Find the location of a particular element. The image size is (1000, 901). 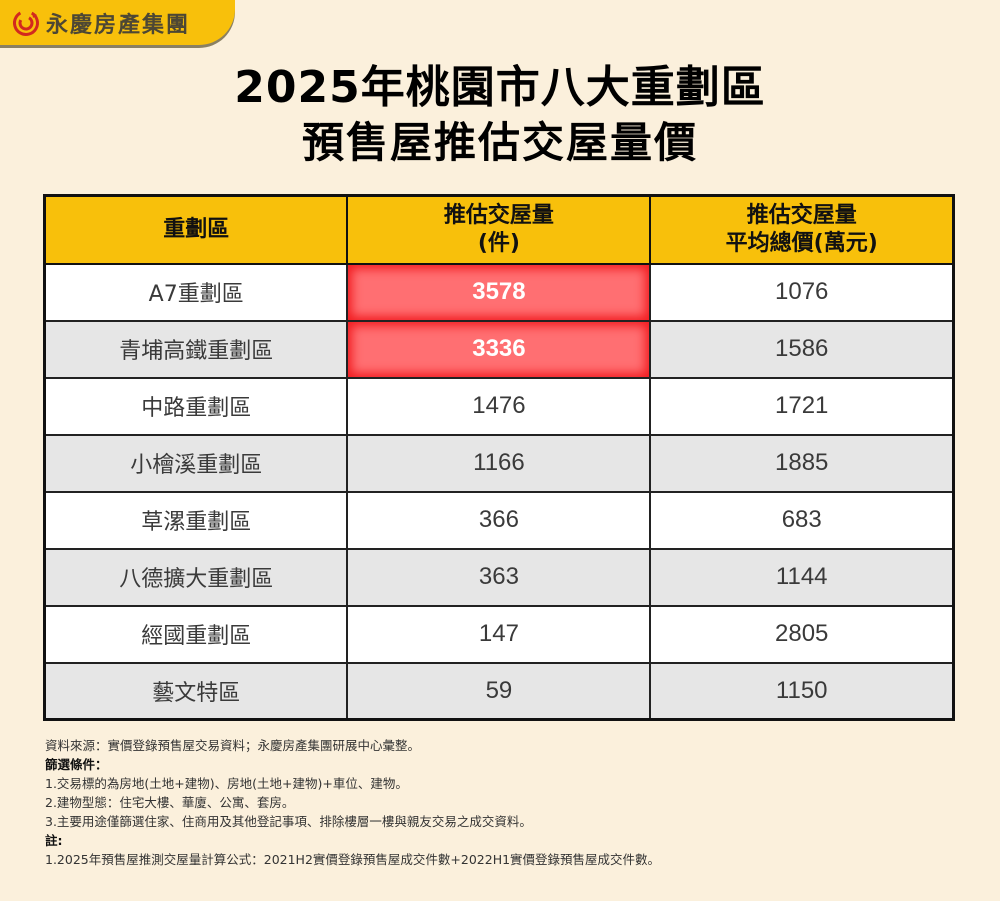

table-row: 草漯重劃區 366 683 is located at coordinates (499, 520).